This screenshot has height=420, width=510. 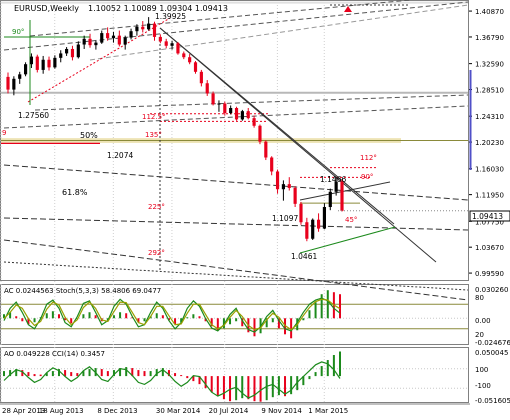 I want to click on ao-axis-label: -100, so click(x=483, y=386).